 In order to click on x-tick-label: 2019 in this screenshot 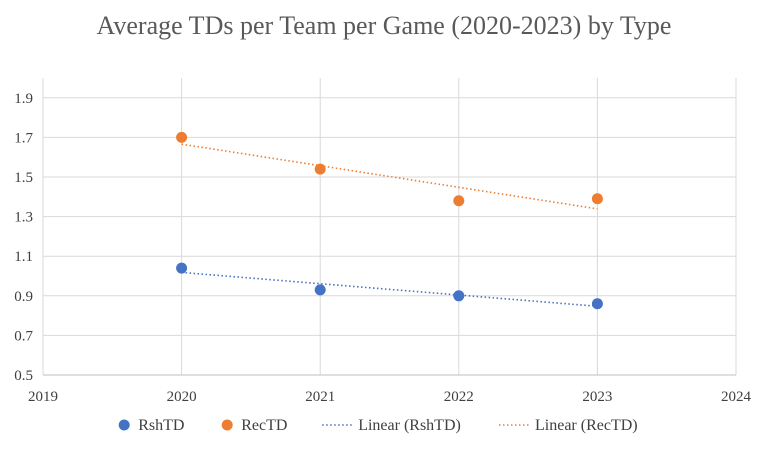, I will do `click(43, 397)`.